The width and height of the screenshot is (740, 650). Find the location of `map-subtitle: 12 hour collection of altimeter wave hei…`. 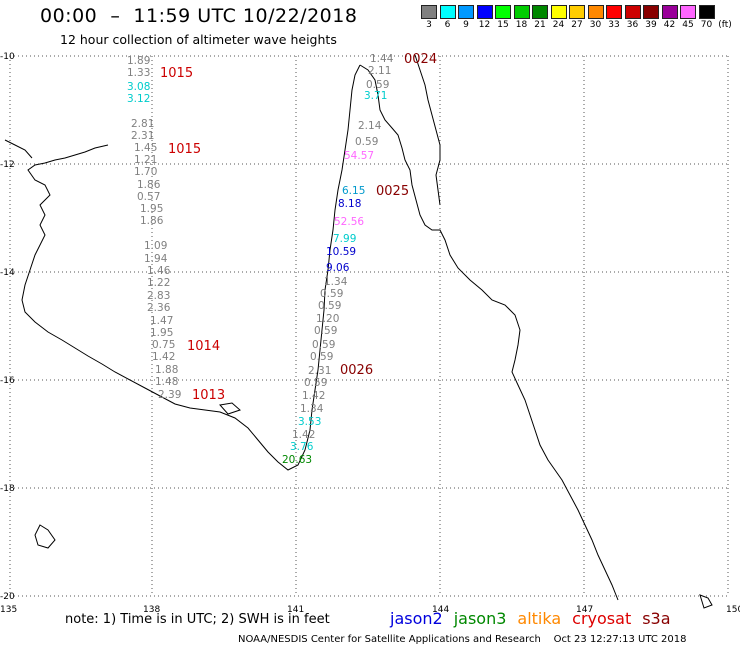

map-subtitle: 12 hour collection of altimeter wave hei… is located at coordinates (198, 39).